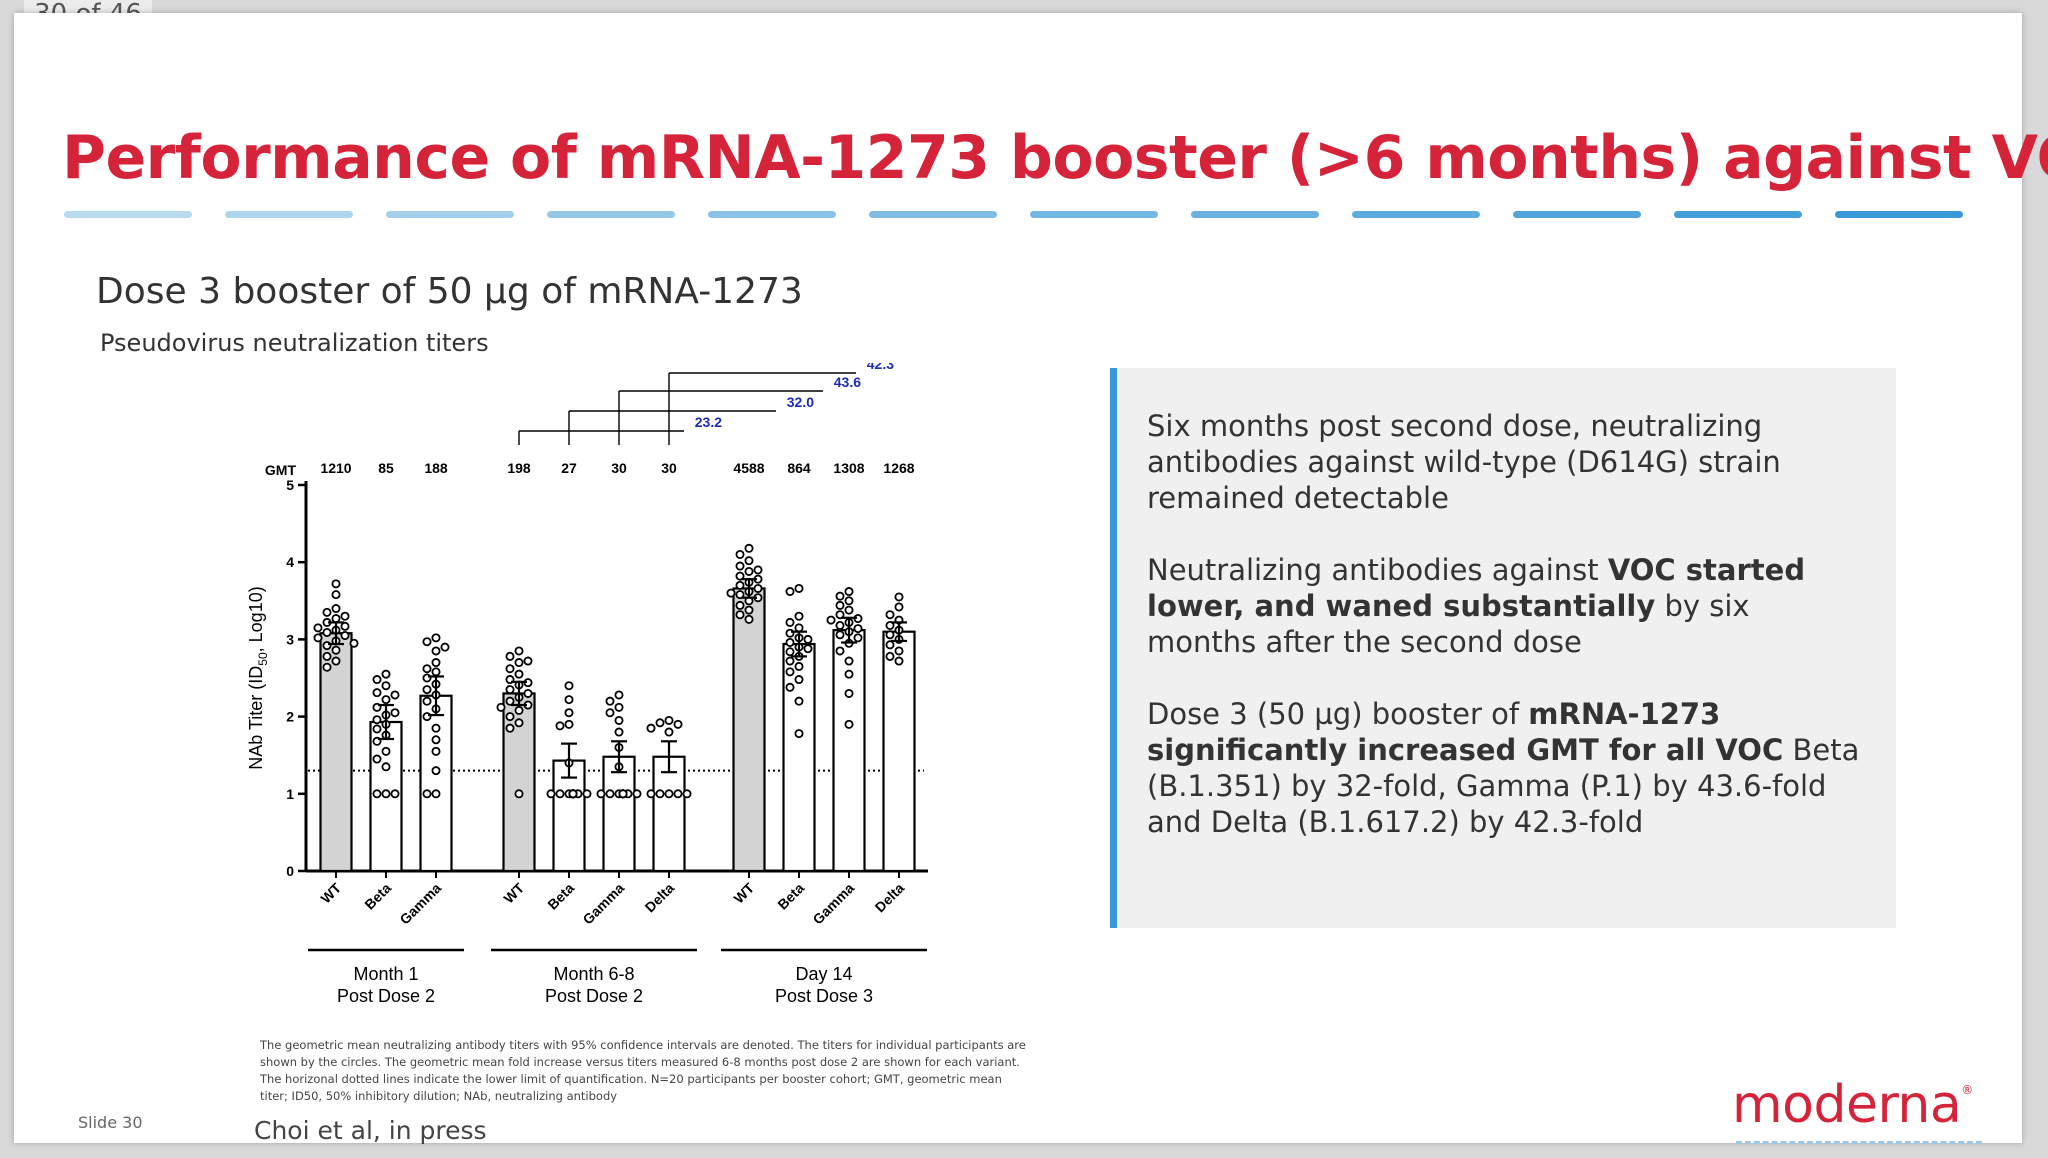 The width and height of the screenshot is (2048, 1158). I want to click on y-tick-label: 2, so click(290, 717).